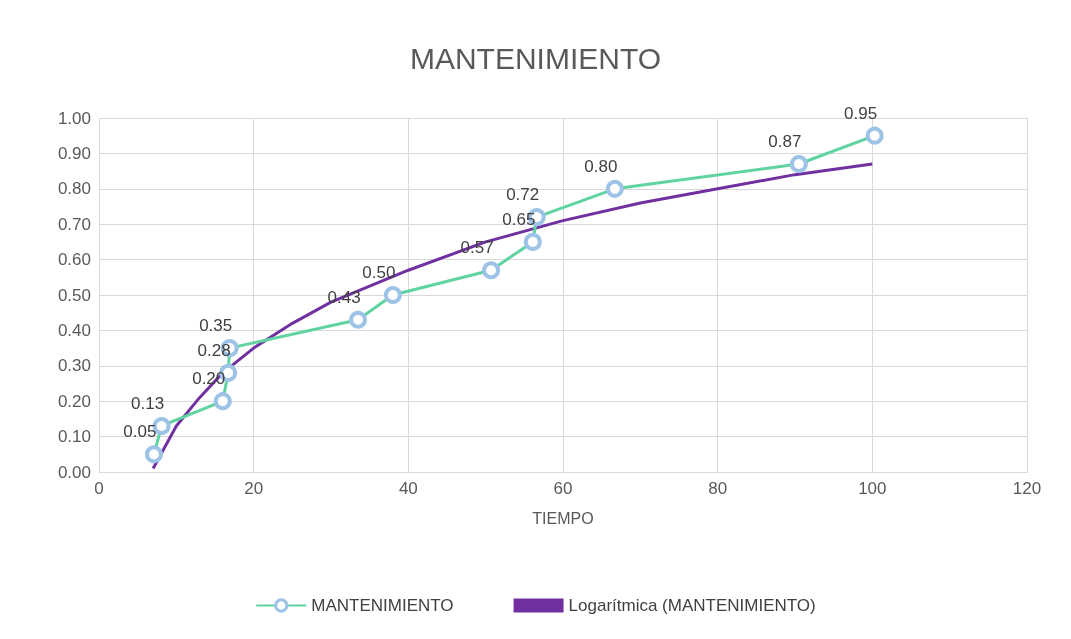 This screenshot has height=639, width=1071. What do you see at coordinates (563, 488) in the screenshot?
I see `x-tick-label: 60` at bounding box center [563, 488].